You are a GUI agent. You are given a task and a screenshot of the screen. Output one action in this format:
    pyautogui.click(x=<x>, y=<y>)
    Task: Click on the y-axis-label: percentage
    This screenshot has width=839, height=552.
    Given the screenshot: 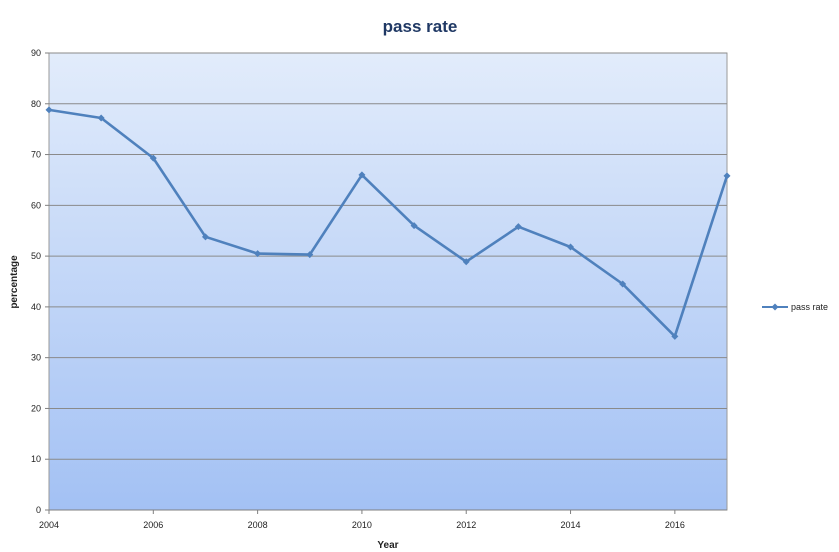 What is the action you would take?
    pyautogui.click(x=14, y=282)
    